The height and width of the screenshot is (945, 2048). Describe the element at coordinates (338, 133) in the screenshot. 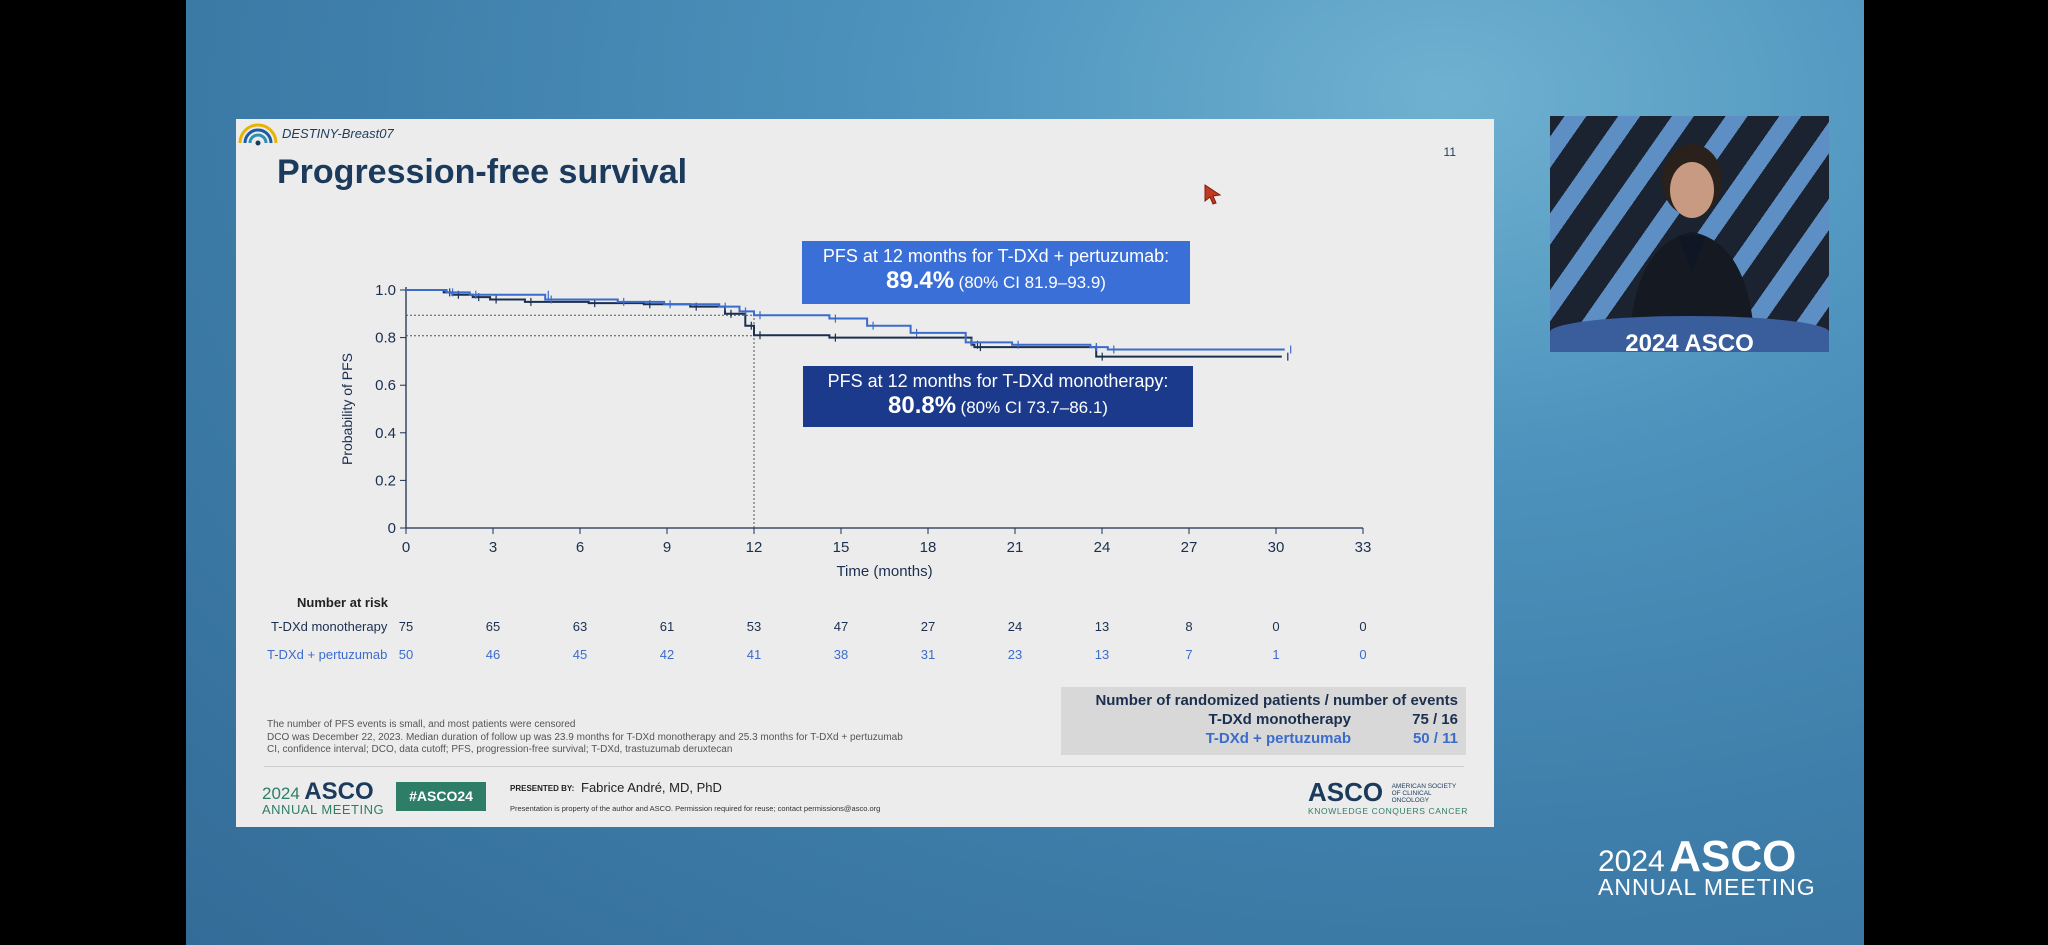

I see `trial-name: DESTINY-Breast07` at that location.